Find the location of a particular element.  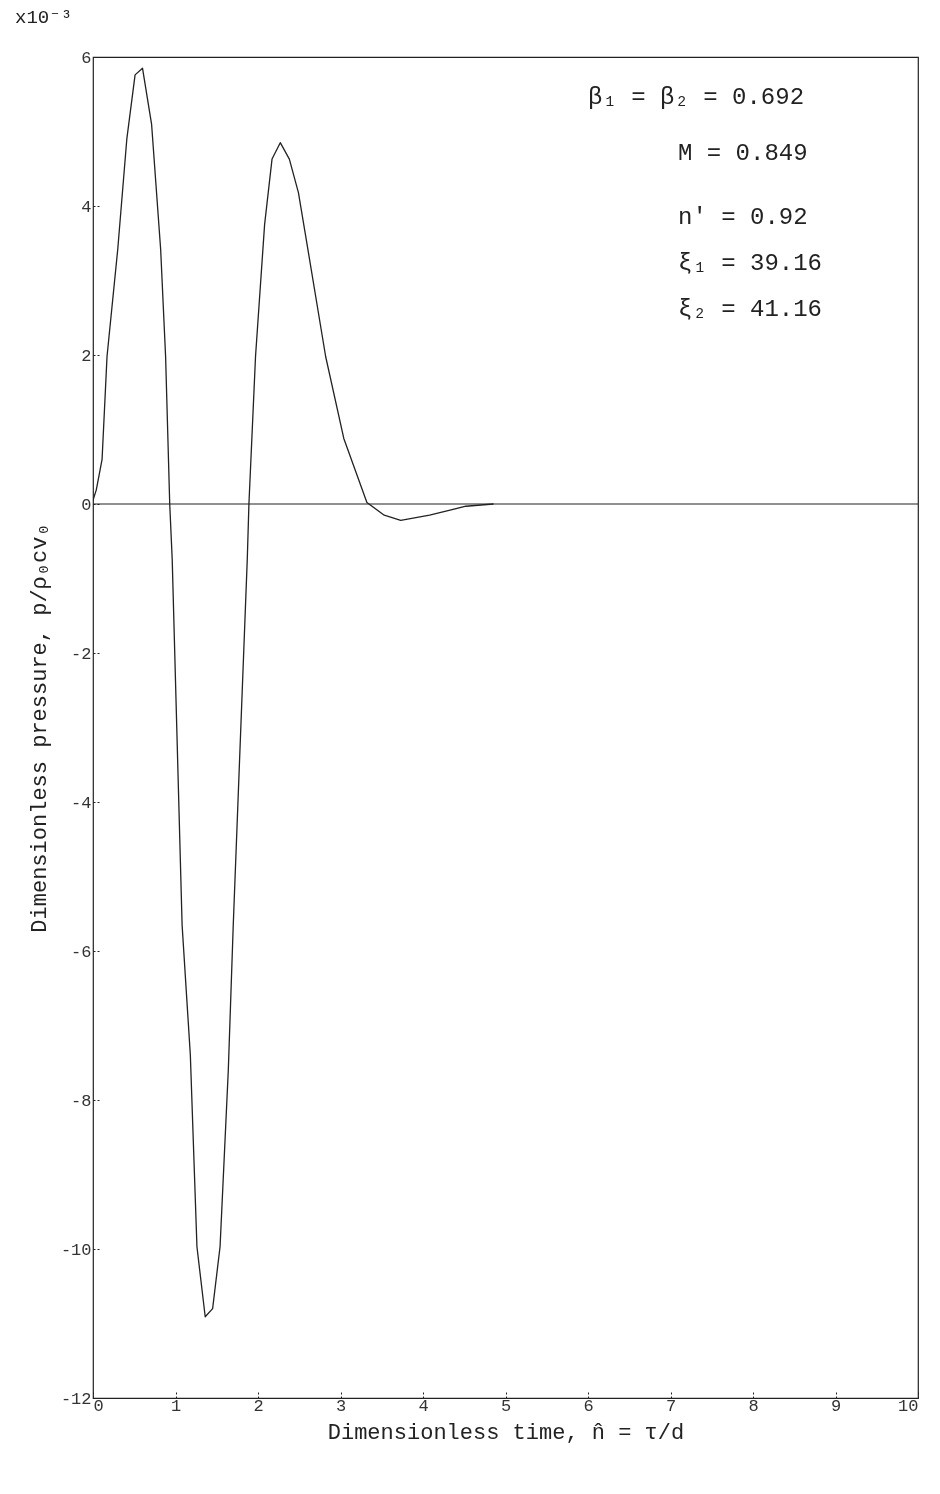

y-tick-label: -12 is located at coordinates (76, 1399).